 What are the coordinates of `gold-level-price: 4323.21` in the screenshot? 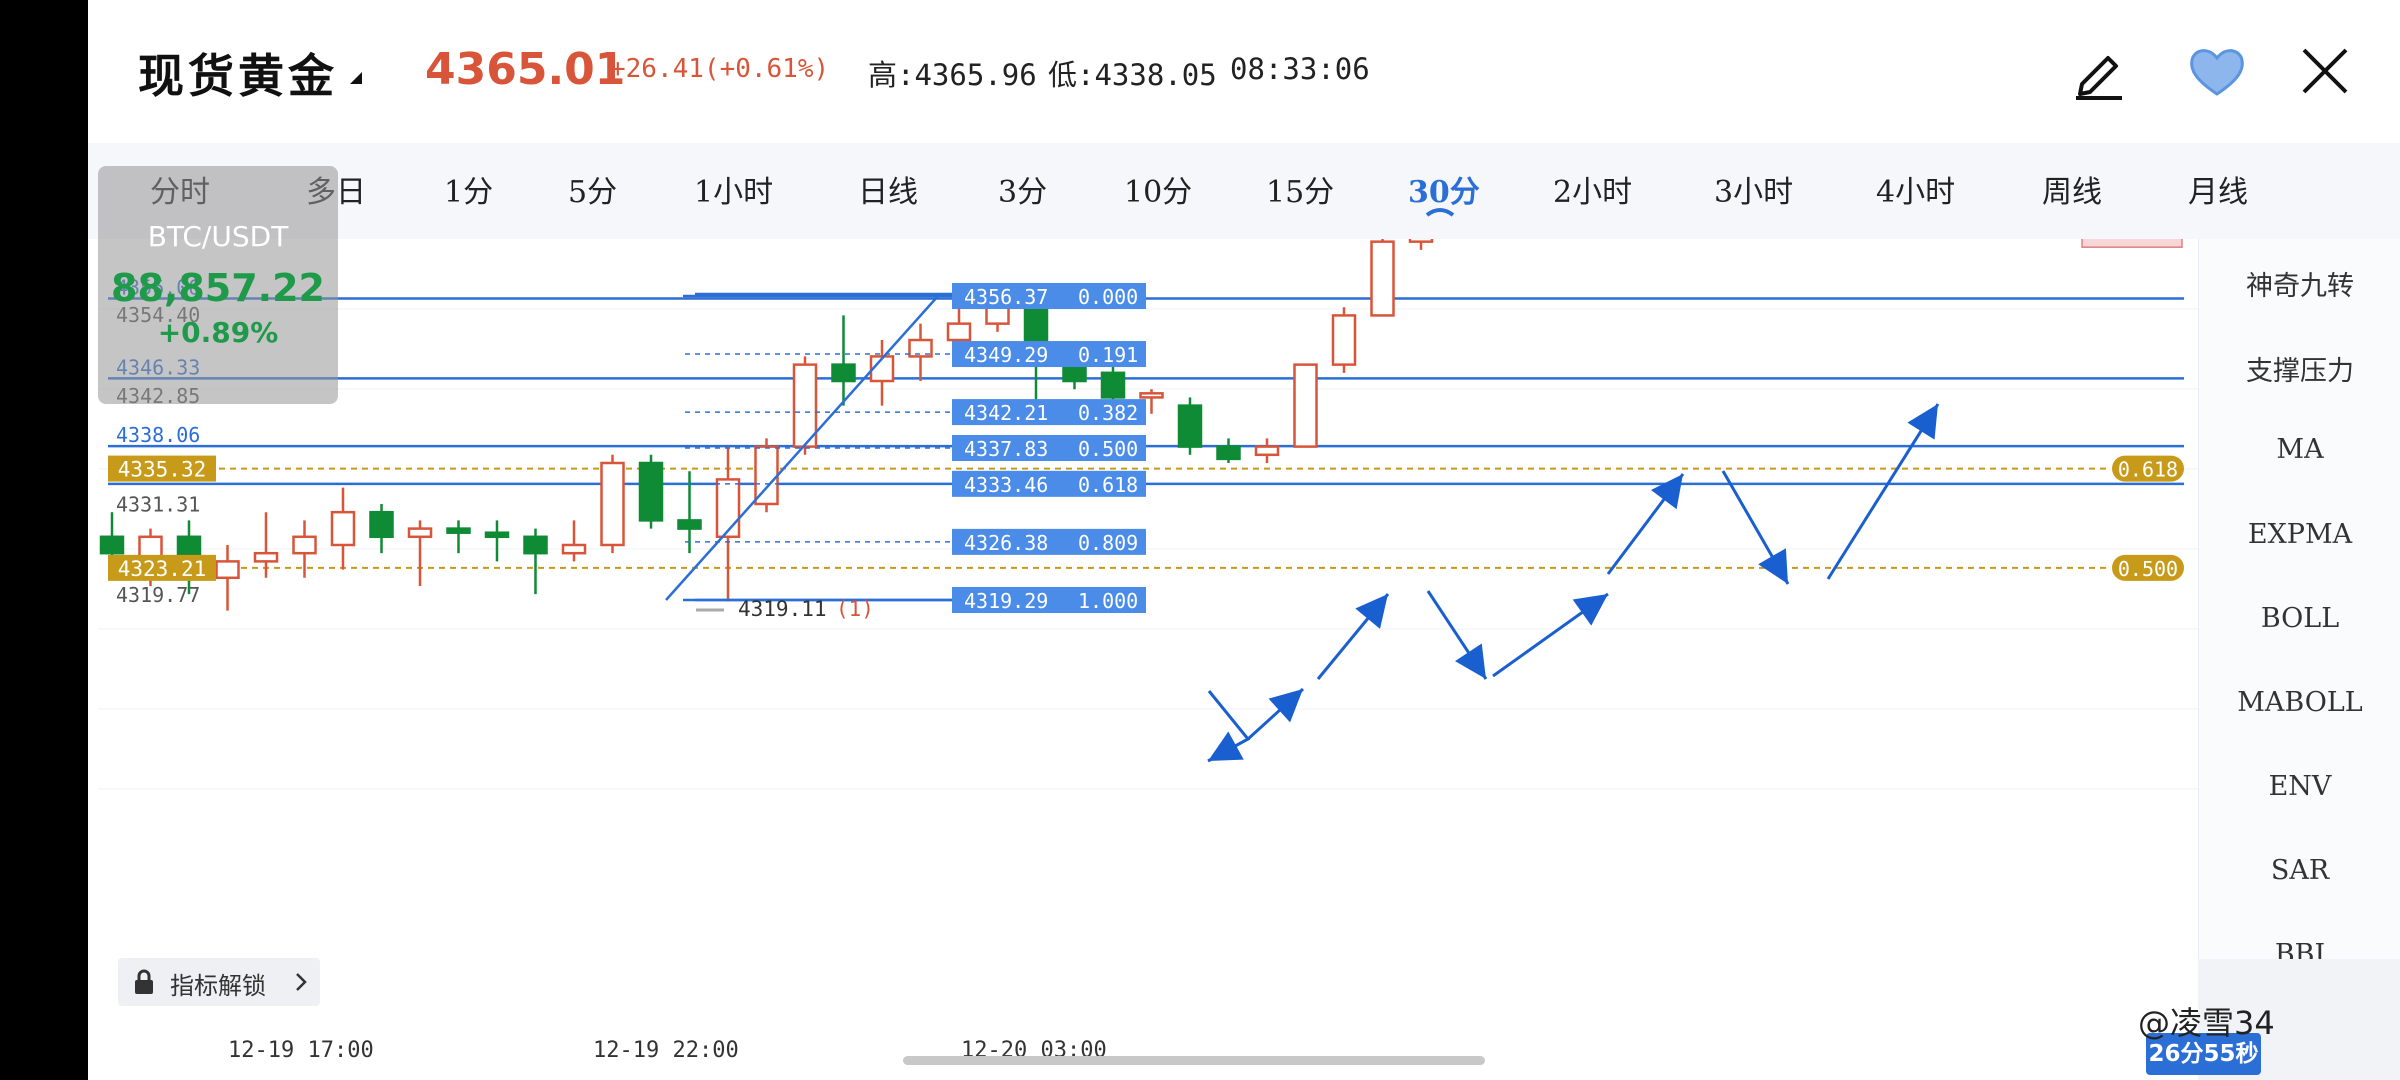 It's located at (162, 569).